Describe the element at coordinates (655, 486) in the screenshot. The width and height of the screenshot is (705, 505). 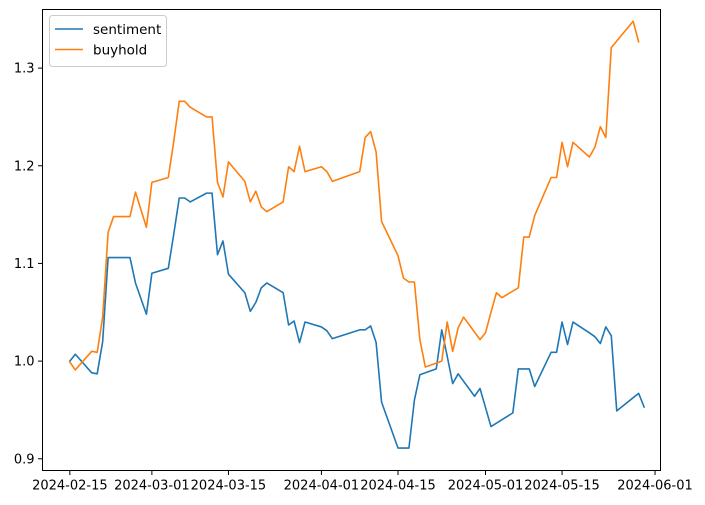
I see `x-tick-label: 2024-06-01` at that location.